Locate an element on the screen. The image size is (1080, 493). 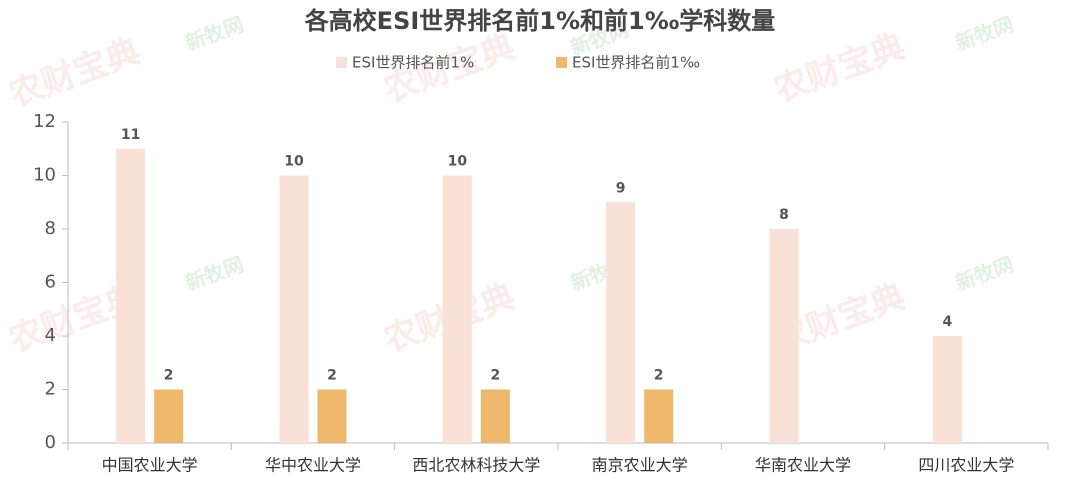
y-tick-label: 6 is located at coordinates (50, 282).